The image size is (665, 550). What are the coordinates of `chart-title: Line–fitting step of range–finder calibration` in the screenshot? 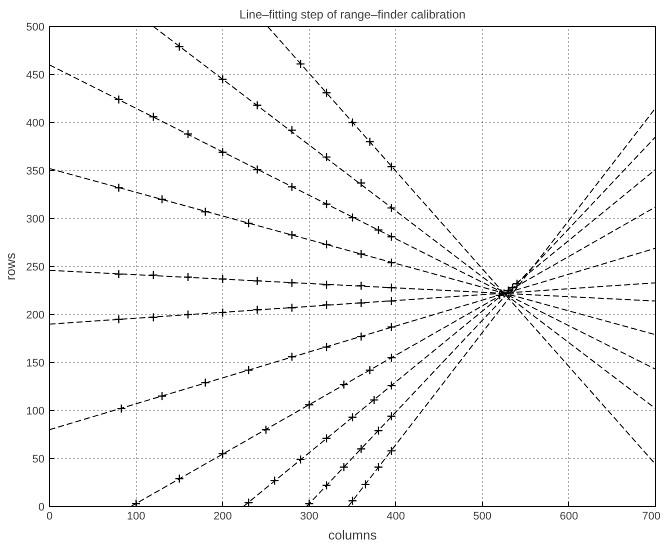 It's located at (352, 15).